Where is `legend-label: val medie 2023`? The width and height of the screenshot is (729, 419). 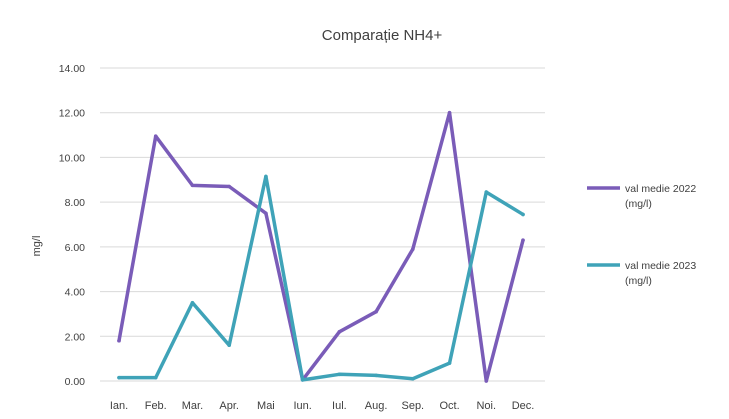 legend-label: val medie 2023 is located at coordinates (660, 266).